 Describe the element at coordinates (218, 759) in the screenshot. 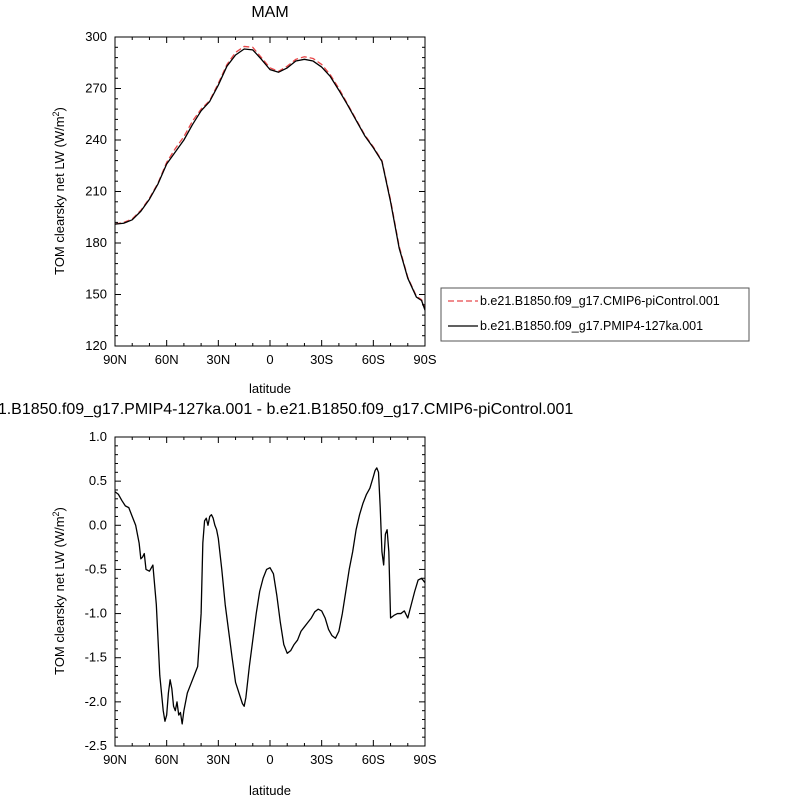

I see `bottom-x-tick-label: 30N` at that location.